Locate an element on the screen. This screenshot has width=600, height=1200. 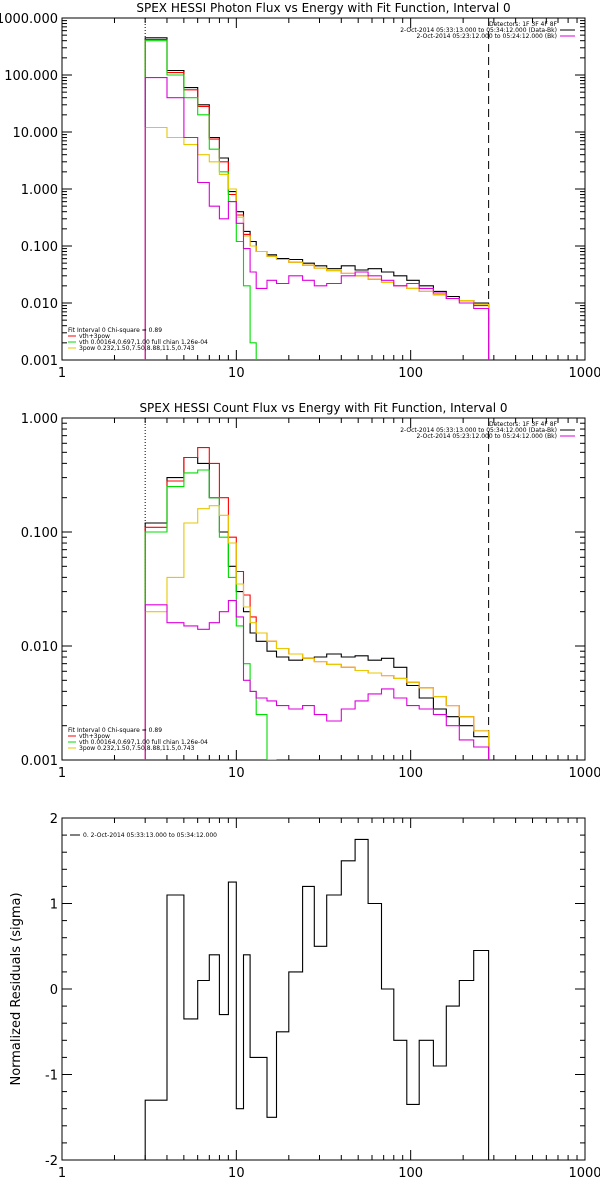
y-tick-label: -2 is located at coordinates (51, 1161).